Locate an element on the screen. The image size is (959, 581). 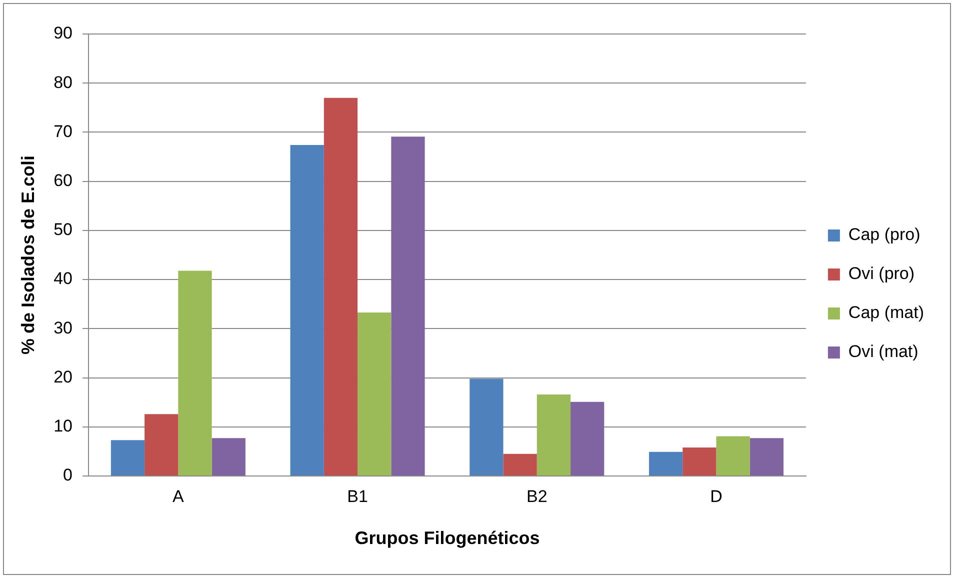
y-tick-label: 90 is located at coordinates (63, 33).